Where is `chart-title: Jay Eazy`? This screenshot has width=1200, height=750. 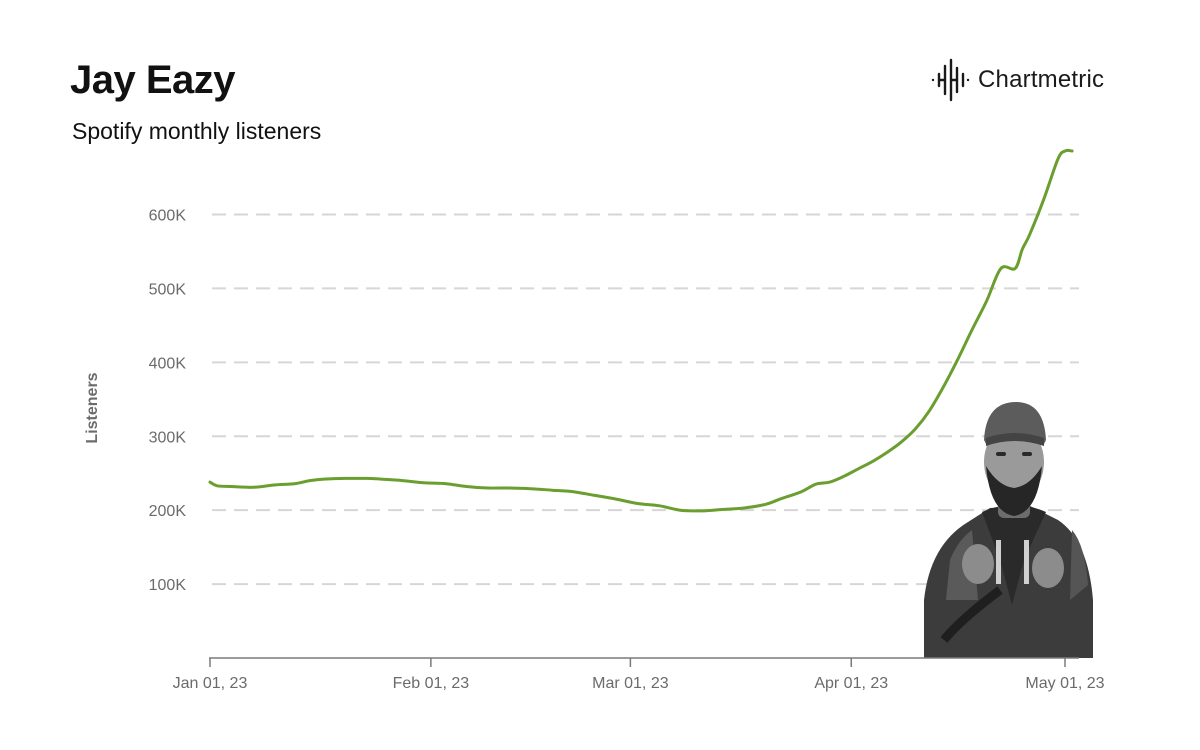
chart-title: Jay Eazy is located at coordinates (153, 80).